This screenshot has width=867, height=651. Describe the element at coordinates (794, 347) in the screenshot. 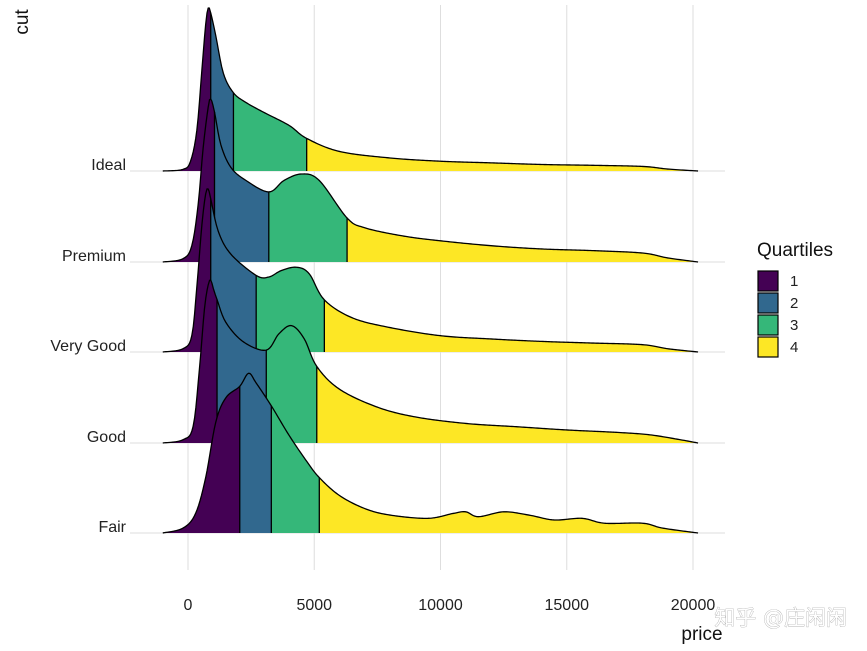

I see `legend-label-4: 4` at that location.